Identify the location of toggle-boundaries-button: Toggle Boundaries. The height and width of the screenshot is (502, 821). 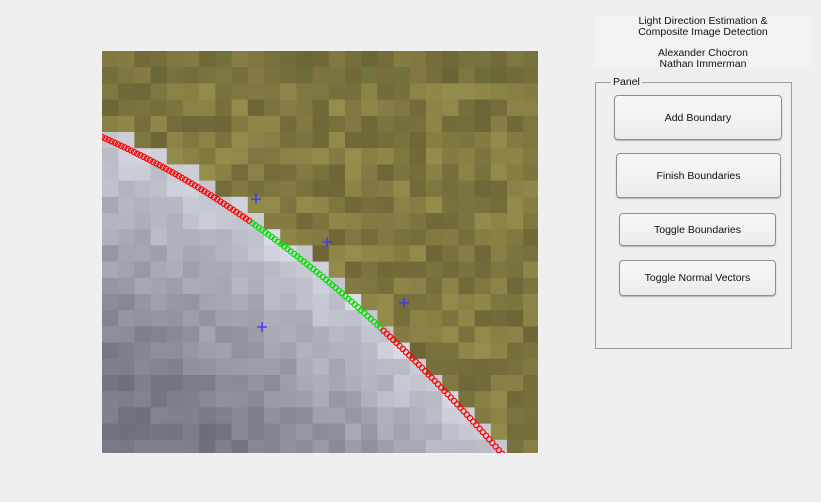
(697, 229).